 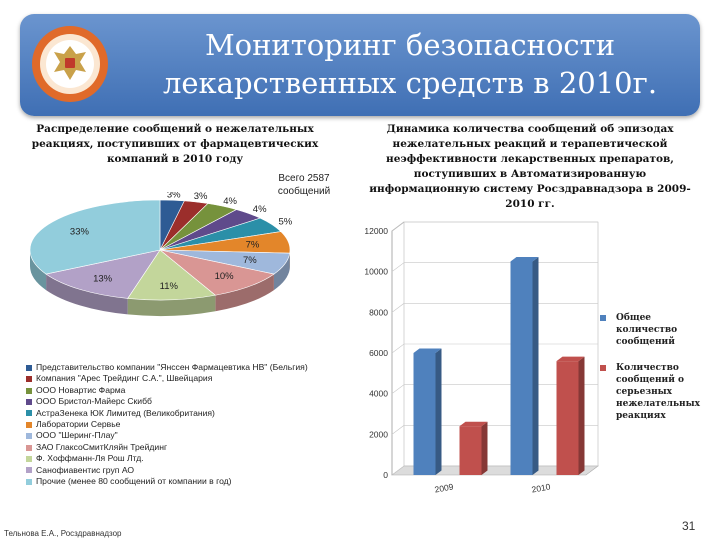 What do you see at coordinates (253, 244) in the screenshot?
I see `pie-label-5: 7%` at bounding box center [253, 244].